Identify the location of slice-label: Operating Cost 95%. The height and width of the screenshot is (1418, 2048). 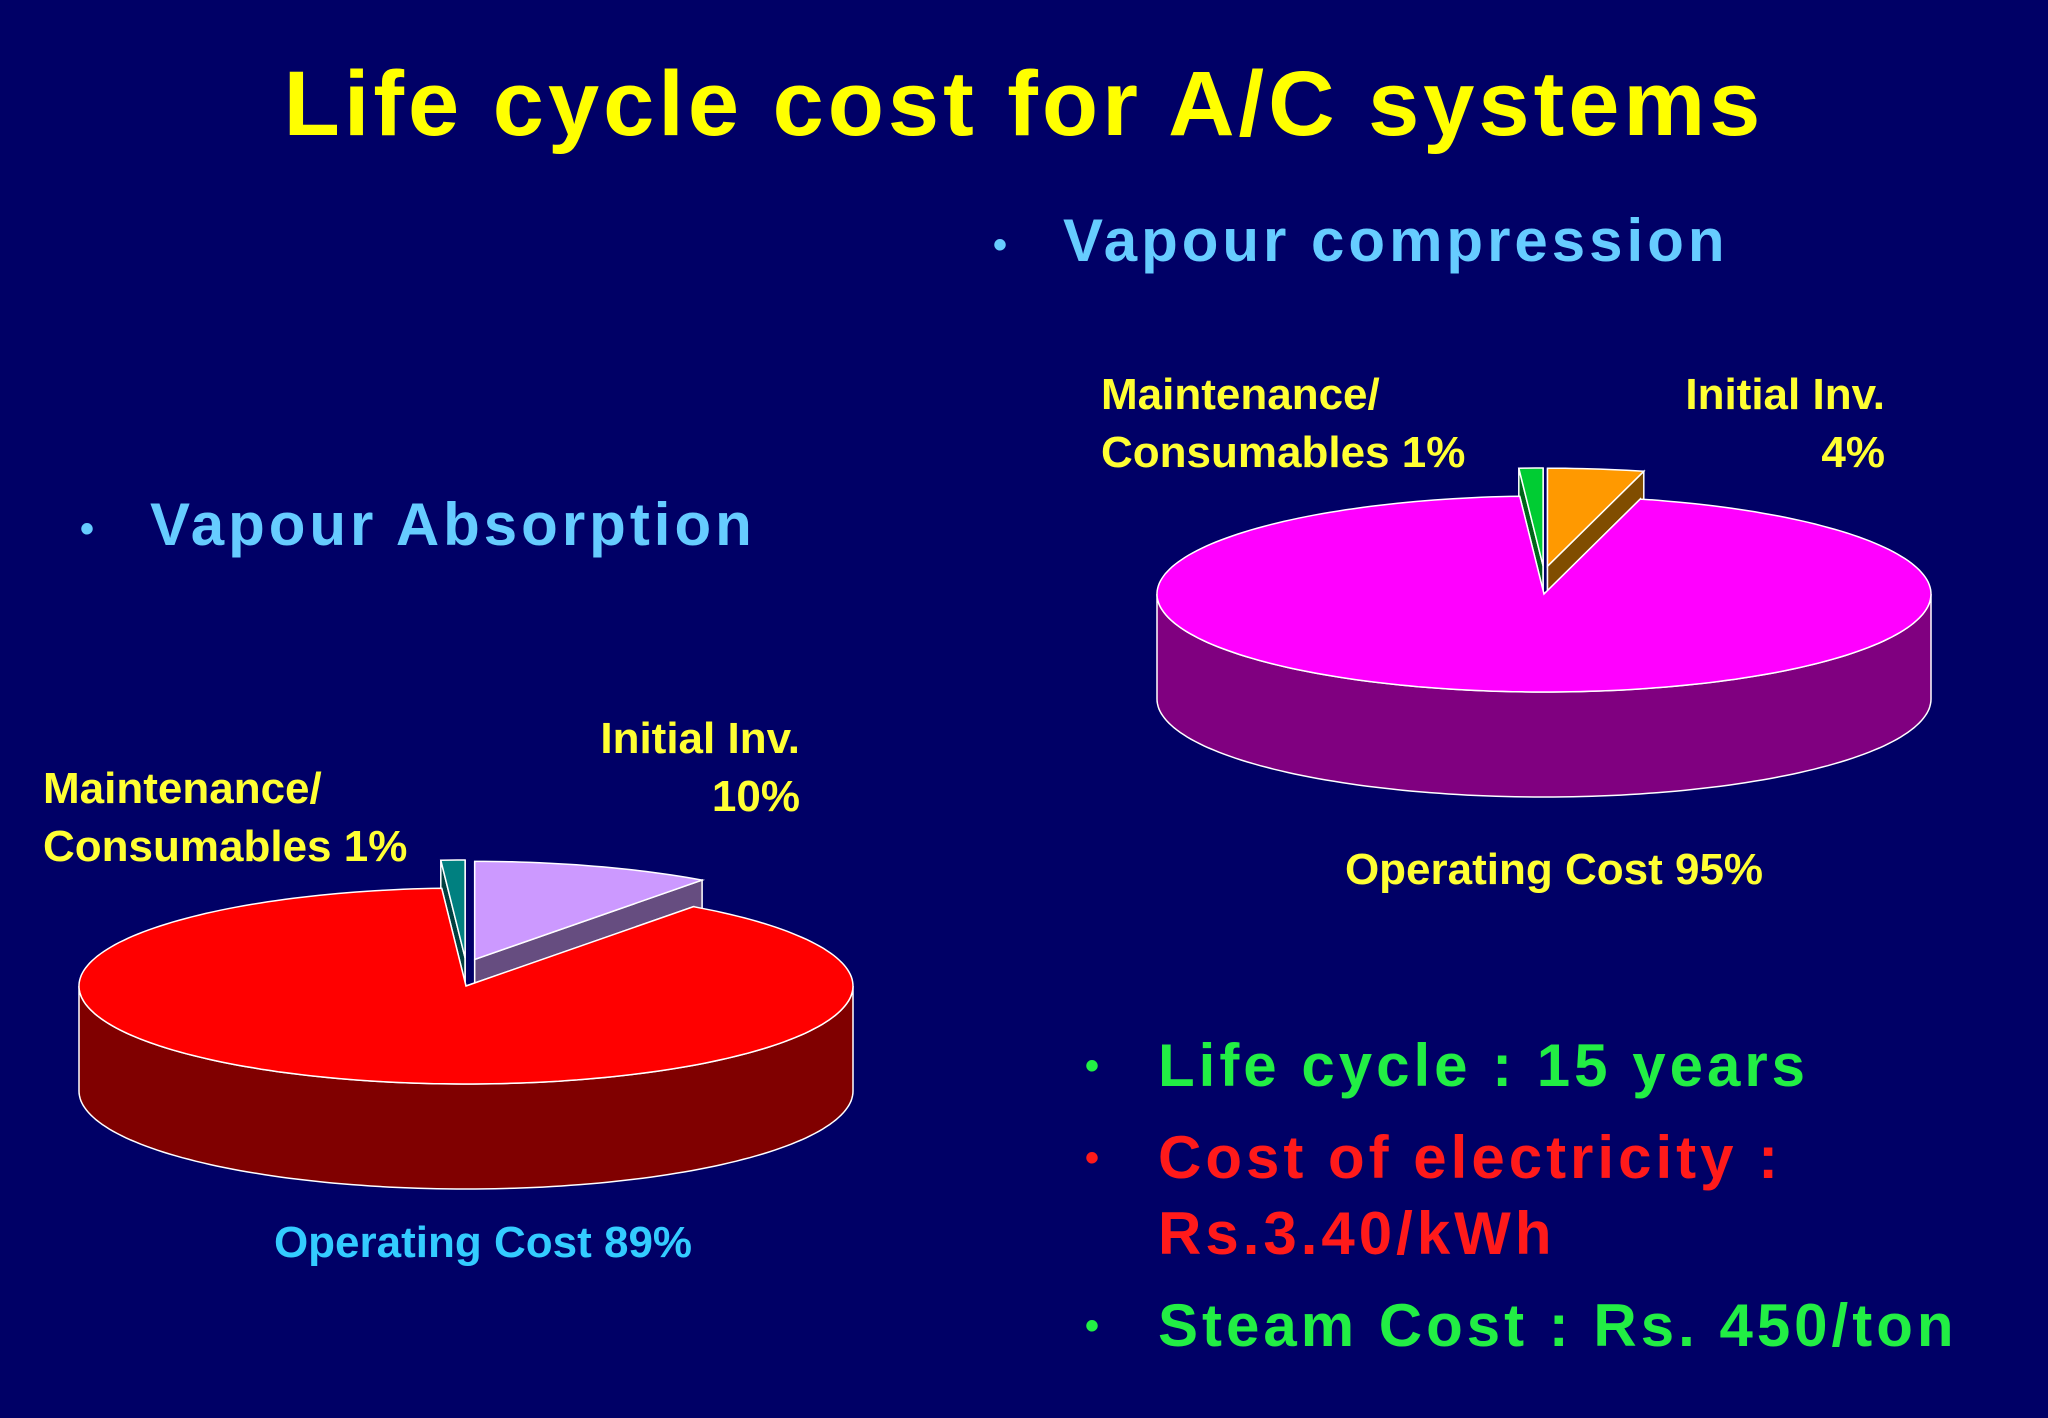
(1554, 870).